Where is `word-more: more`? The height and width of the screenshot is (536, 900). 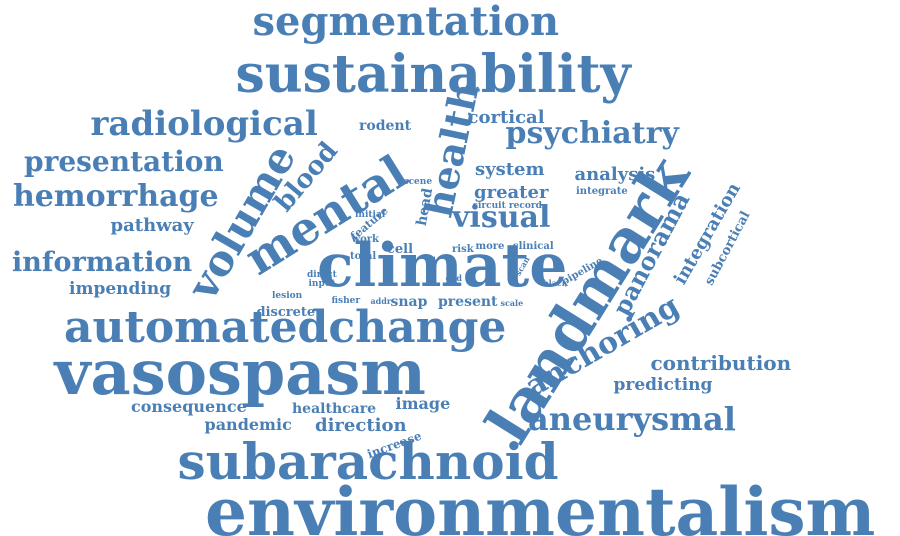
word-more: more is located at coordinates (490, 246).